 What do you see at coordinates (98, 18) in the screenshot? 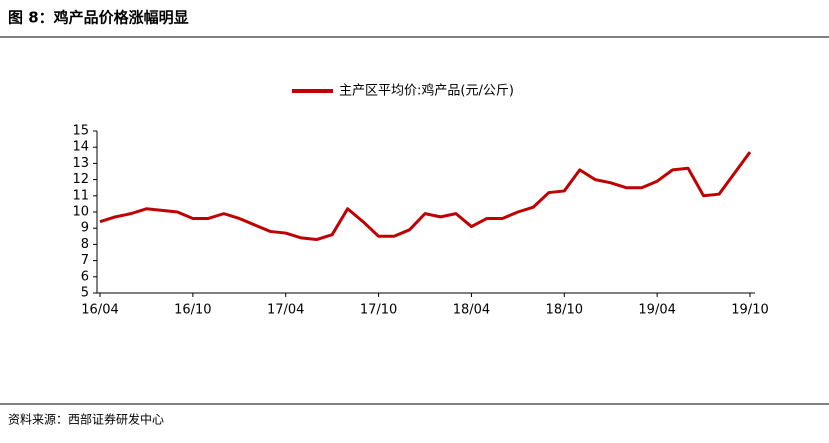
I see `chart-title: 图 8：鸡产品价格涨幅明显` at bounding box center [98, 18].